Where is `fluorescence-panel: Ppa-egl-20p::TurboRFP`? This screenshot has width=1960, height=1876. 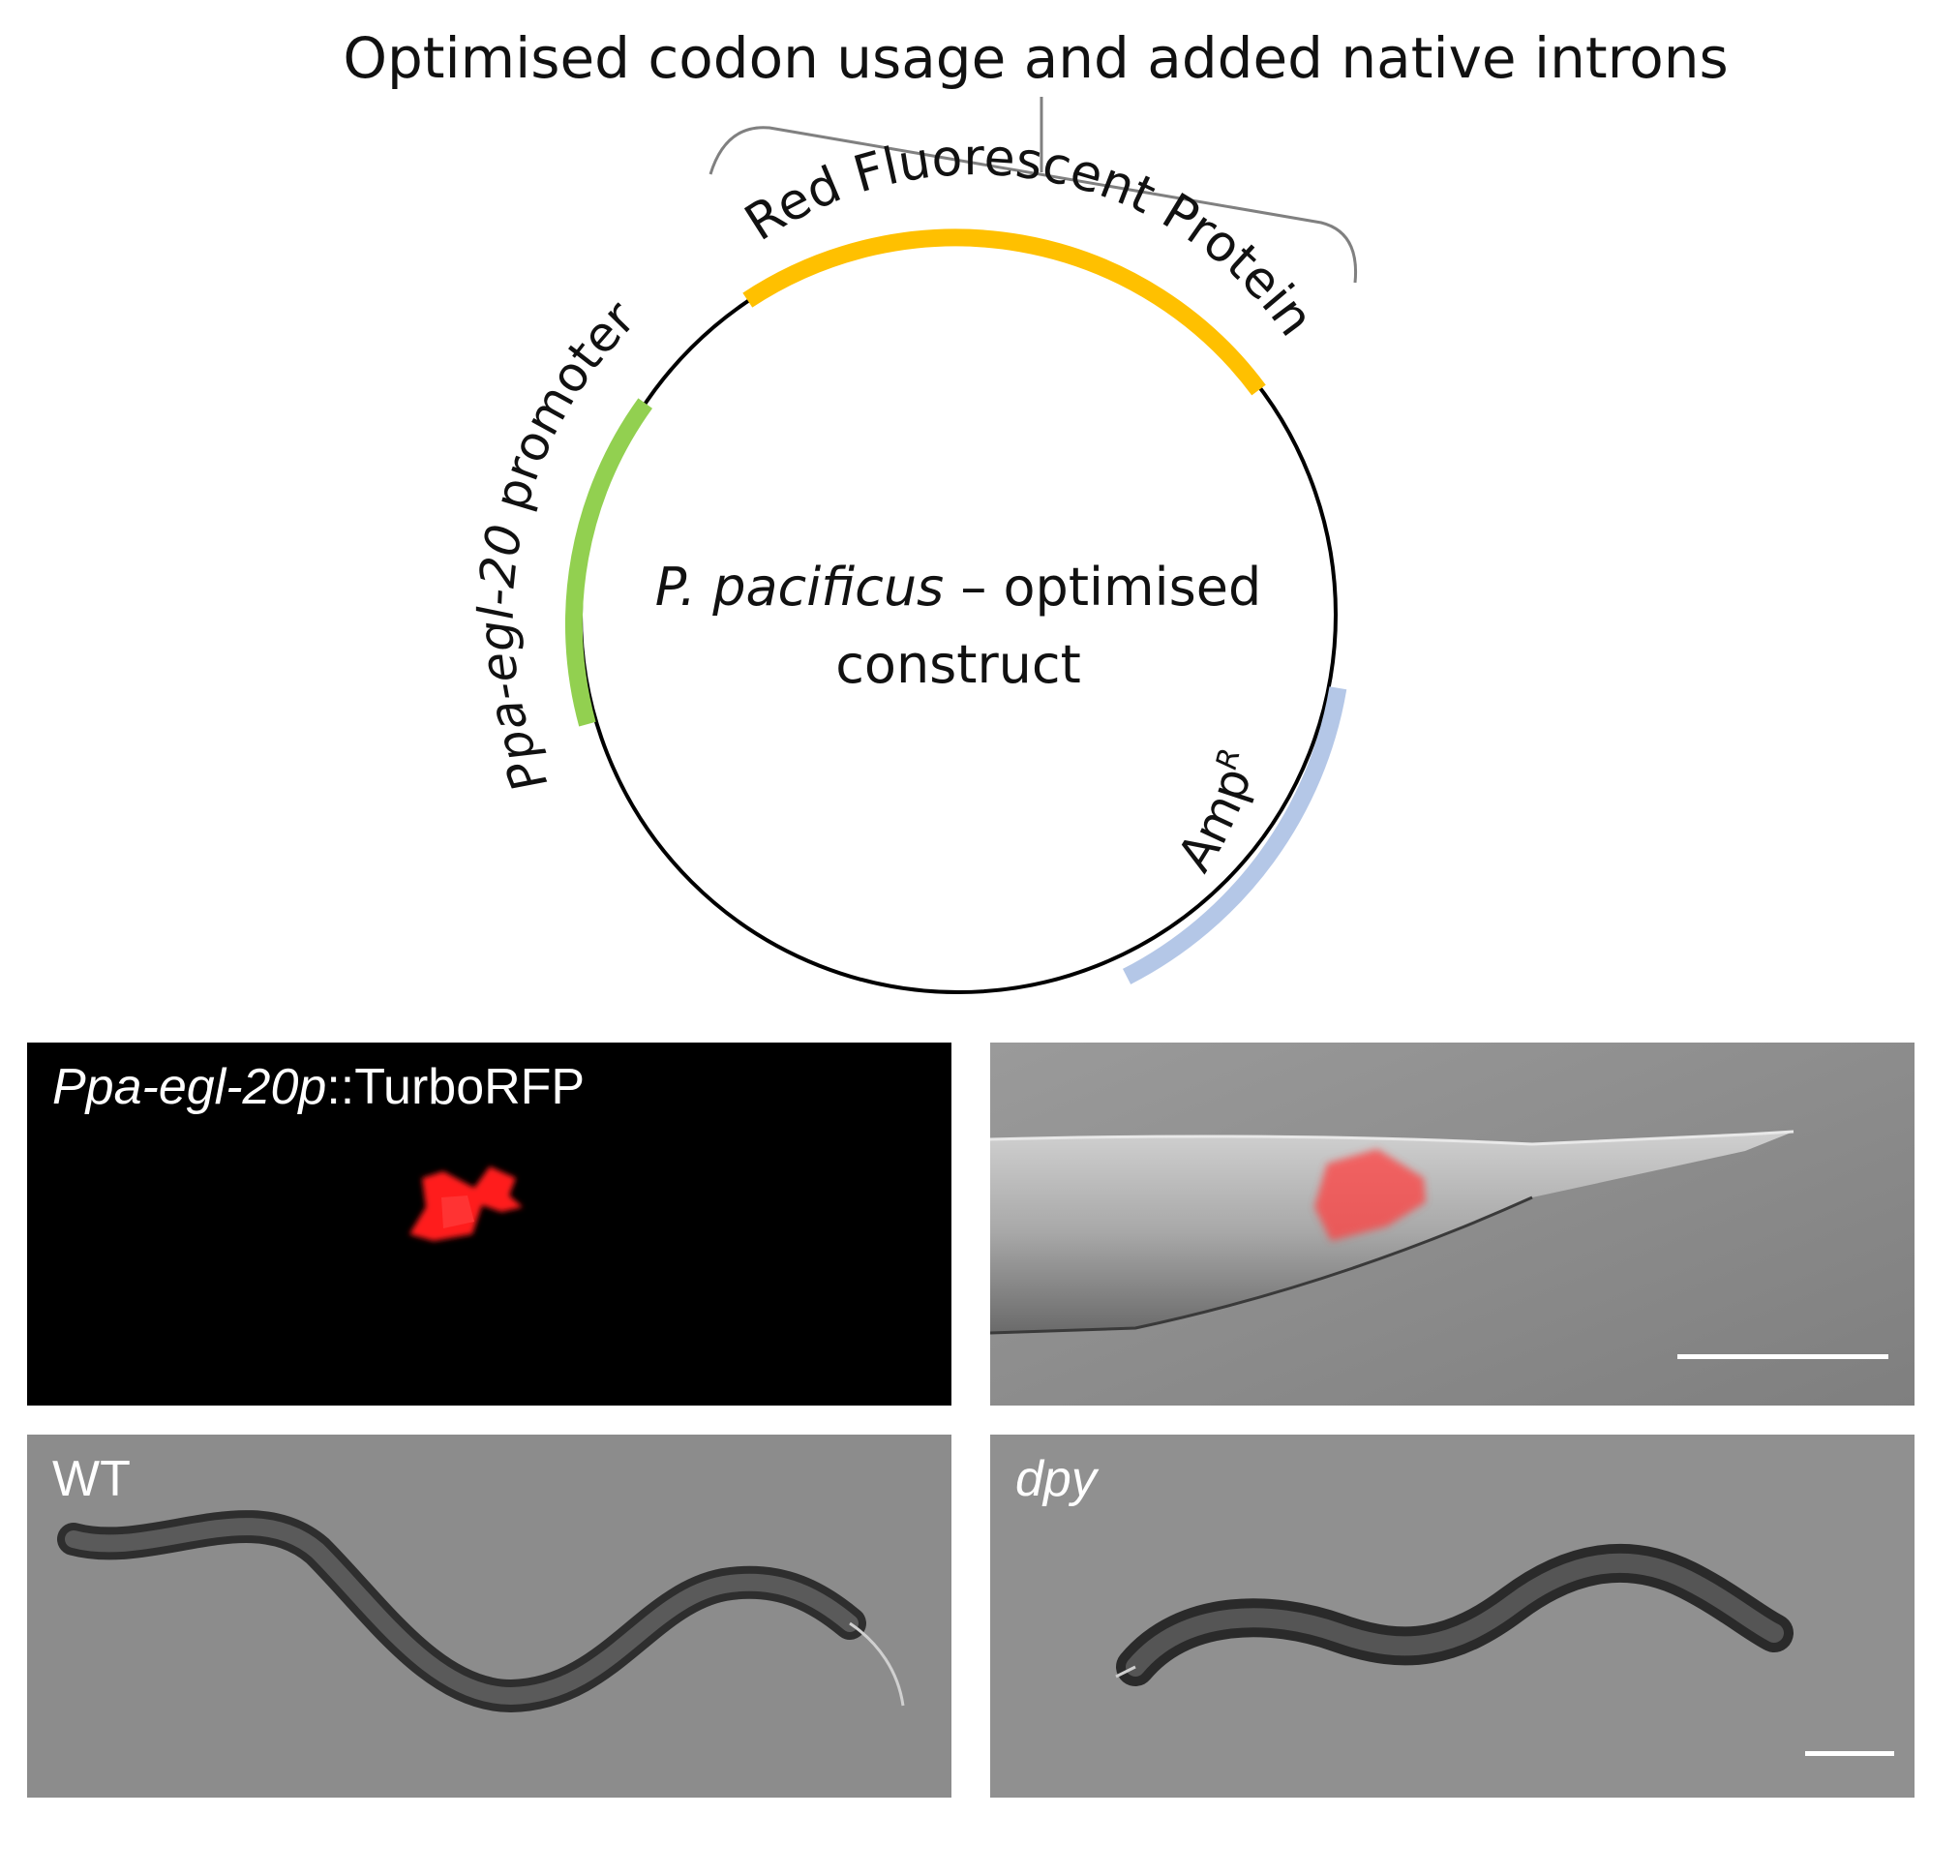
fluorescence-panel: Ppa-egl-20p::TurboRFP is located at coordinates (489, 1224).